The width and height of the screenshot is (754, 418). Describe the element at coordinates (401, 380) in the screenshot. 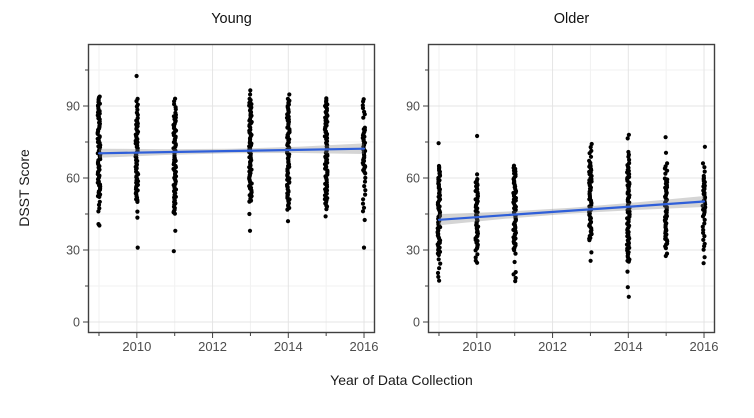

I see `x-axis-title: Year of Data Collection` at that location.